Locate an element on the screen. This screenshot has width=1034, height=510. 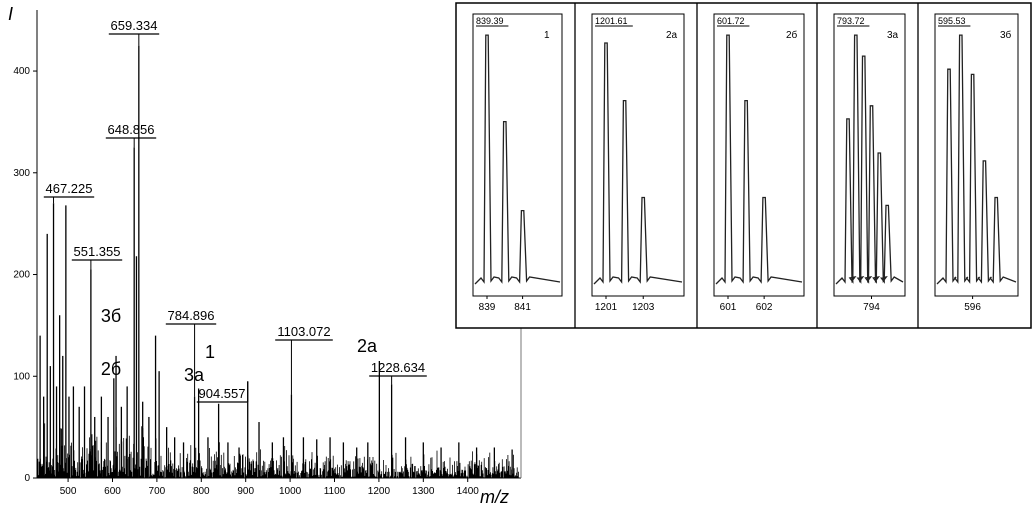
inset-tick-label: 794 is located at coordinates (871, 307).